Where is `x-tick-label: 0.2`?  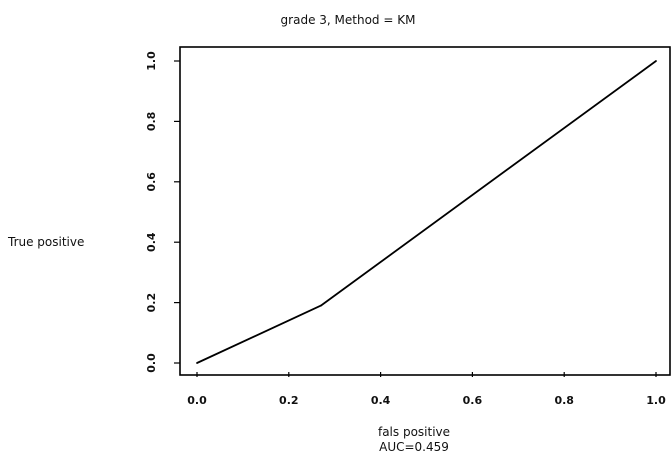 x-tick-label: 0.2 is located at coordinates (289, 400).